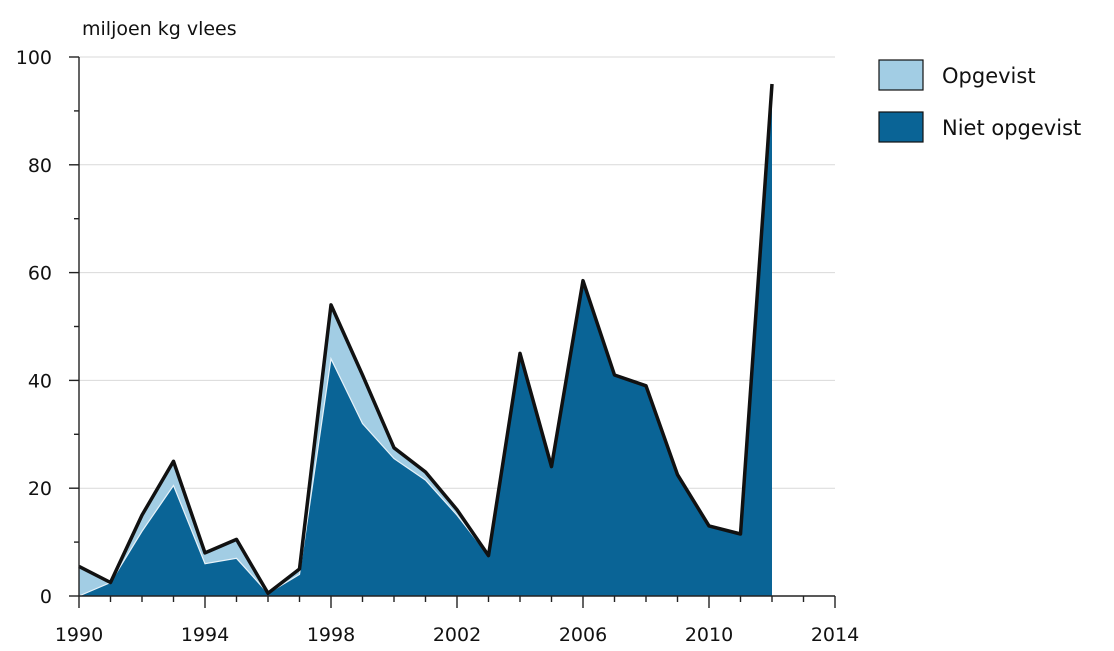 The height and width of the screenshot is (651, 1114). I want to click on x-tick-label: 1998, so click(331, 635).